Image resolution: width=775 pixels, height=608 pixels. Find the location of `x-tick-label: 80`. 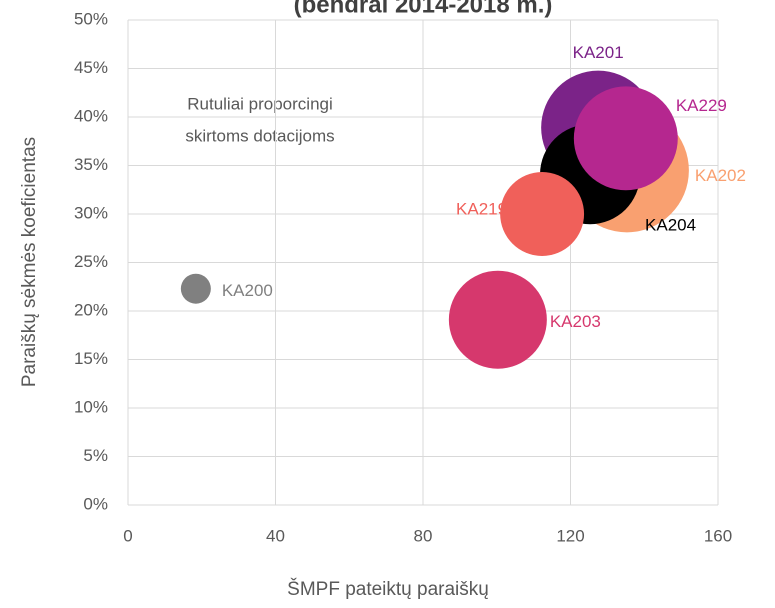

x-tick-label: 80 is located at coordinates (423, 535).